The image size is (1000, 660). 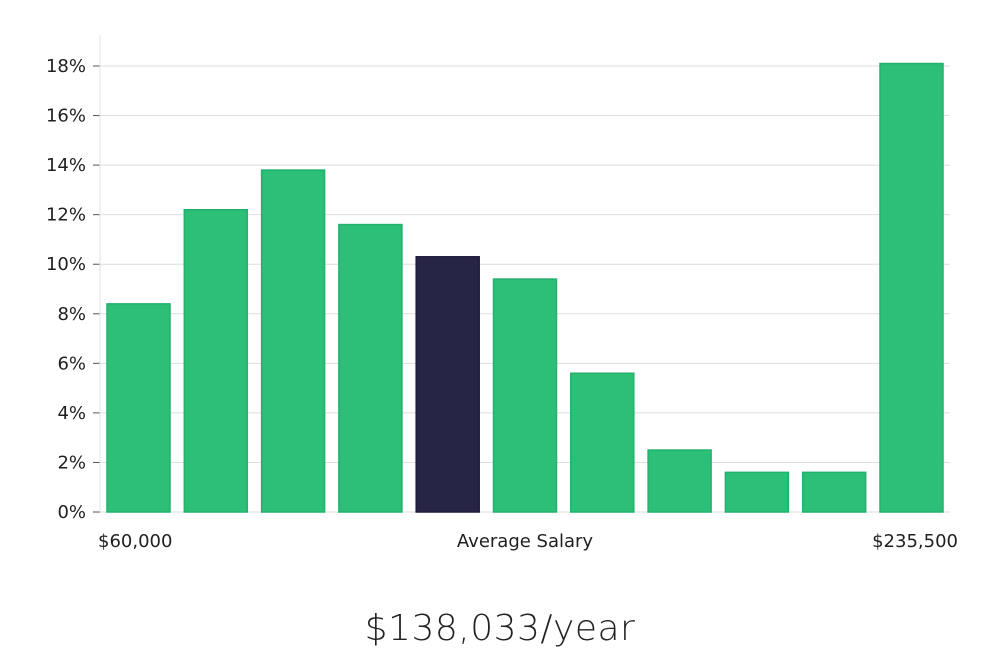 I want to click on x-label-max: $235,500, so click(x=915, y=541).